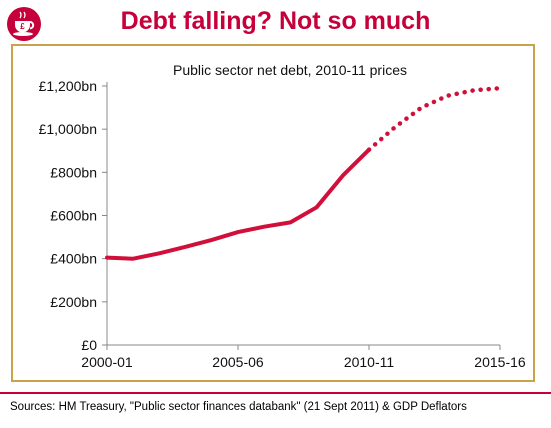 The height and width of the screenshot is (428, 551). I want to click on teacup-logo-icon: £, so click(24, 24).